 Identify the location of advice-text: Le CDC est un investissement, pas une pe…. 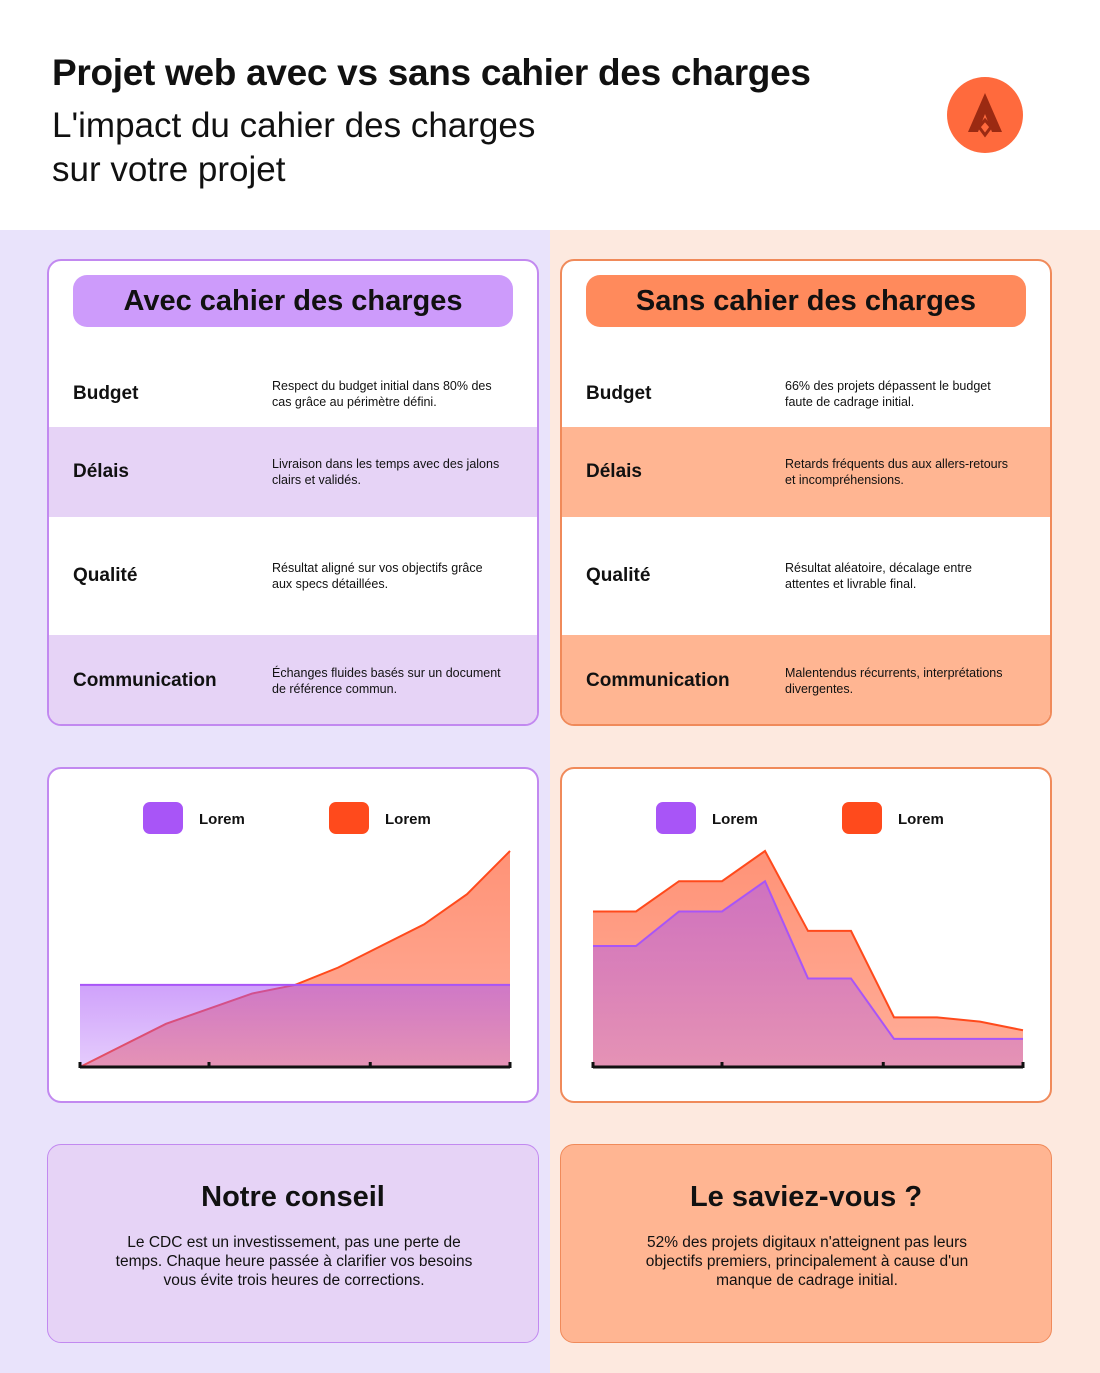
(294, 1261).